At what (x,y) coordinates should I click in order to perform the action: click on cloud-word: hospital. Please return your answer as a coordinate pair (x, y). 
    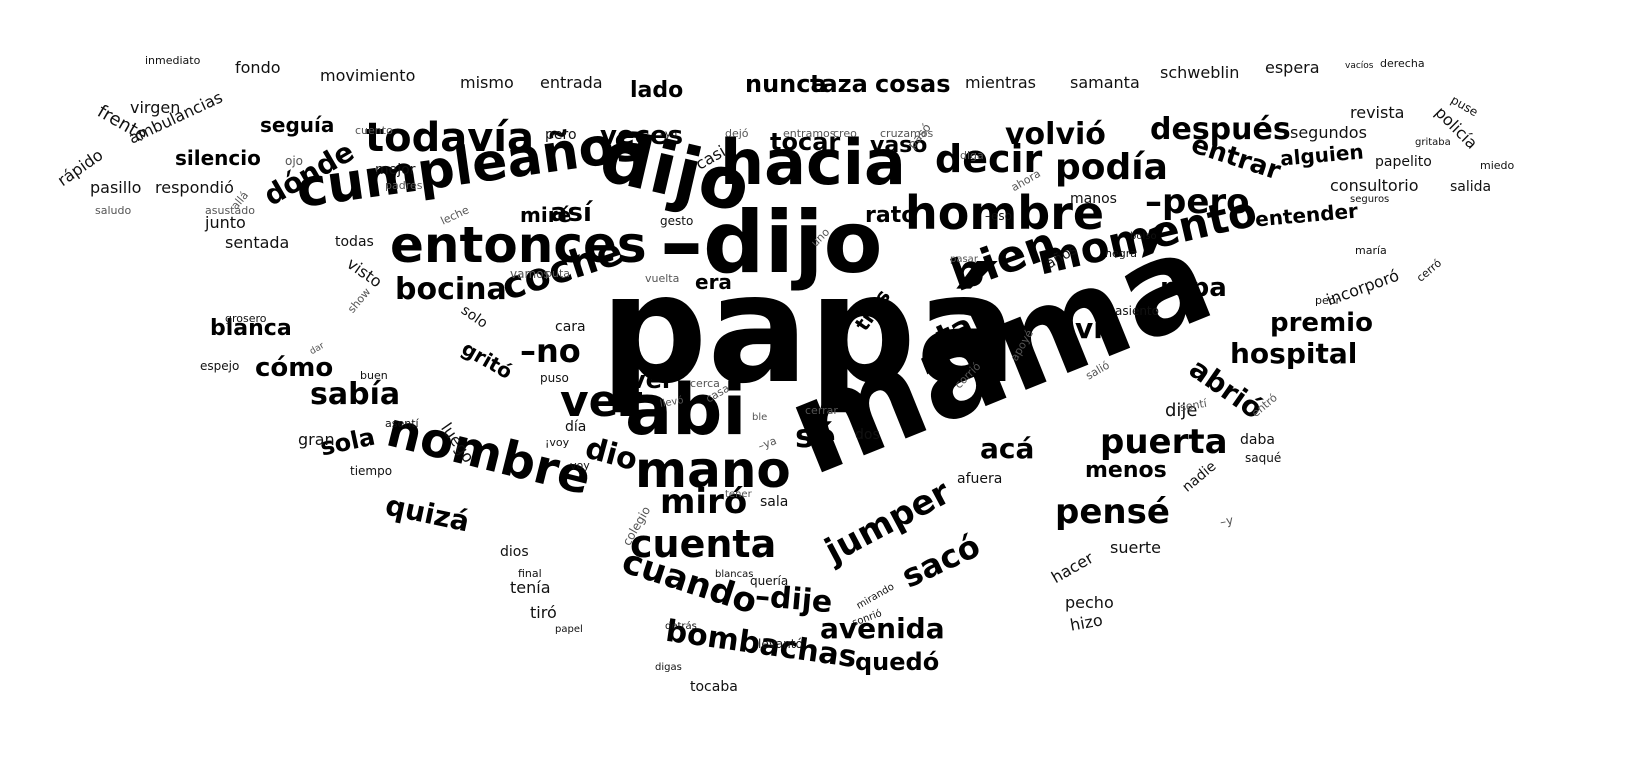
    Looking at the image, I should click on (1294, 353).